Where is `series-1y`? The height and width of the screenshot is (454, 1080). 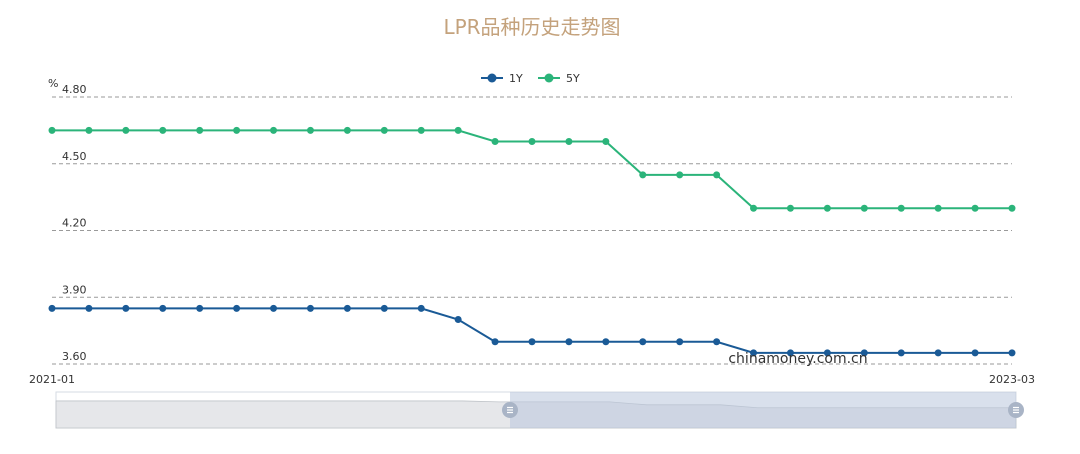 series-1y is located at coordinates (532, 330).